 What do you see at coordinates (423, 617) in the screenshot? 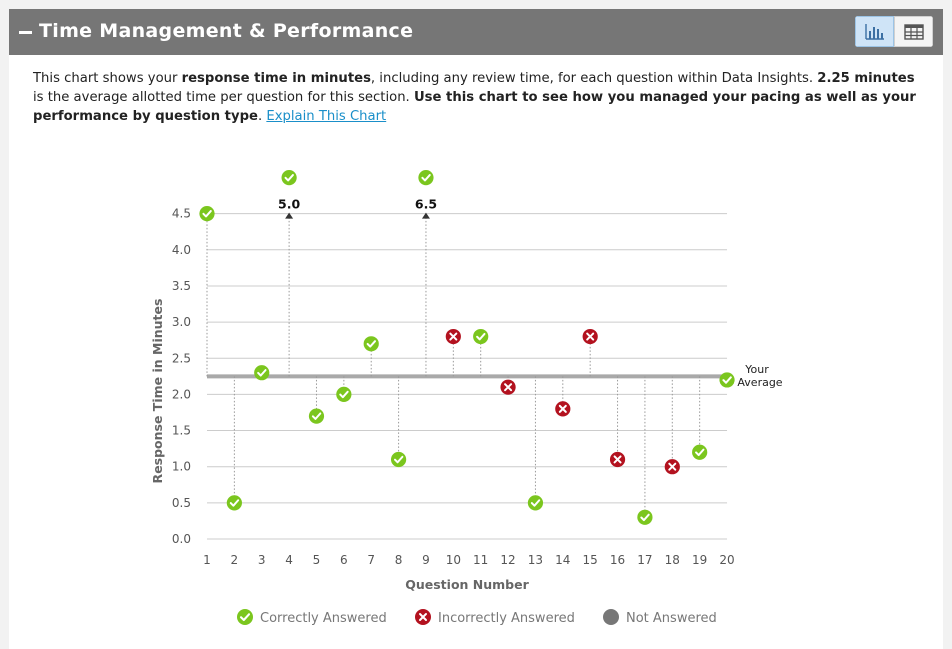
I see `incorrect-legend-icon` at bounding box center [423, 617].